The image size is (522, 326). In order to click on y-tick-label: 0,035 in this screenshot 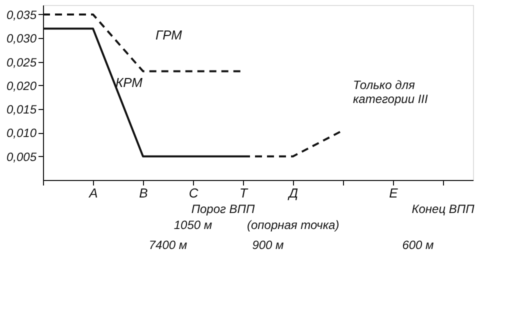, I will do `click(21, 15)`.